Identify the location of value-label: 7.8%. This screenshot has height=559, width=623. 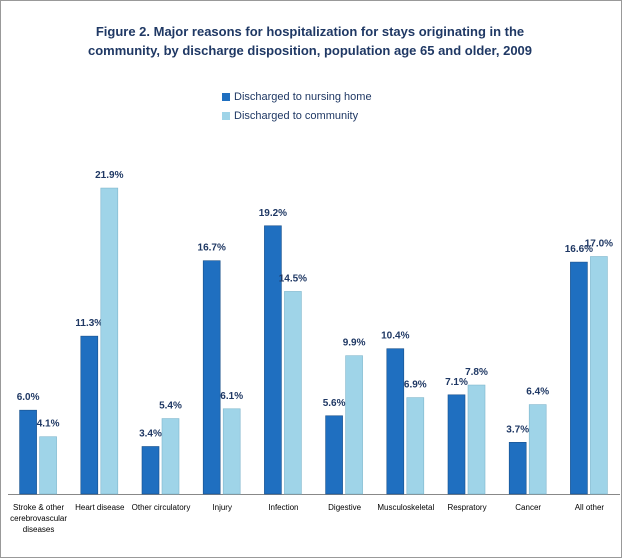
(476, 372).